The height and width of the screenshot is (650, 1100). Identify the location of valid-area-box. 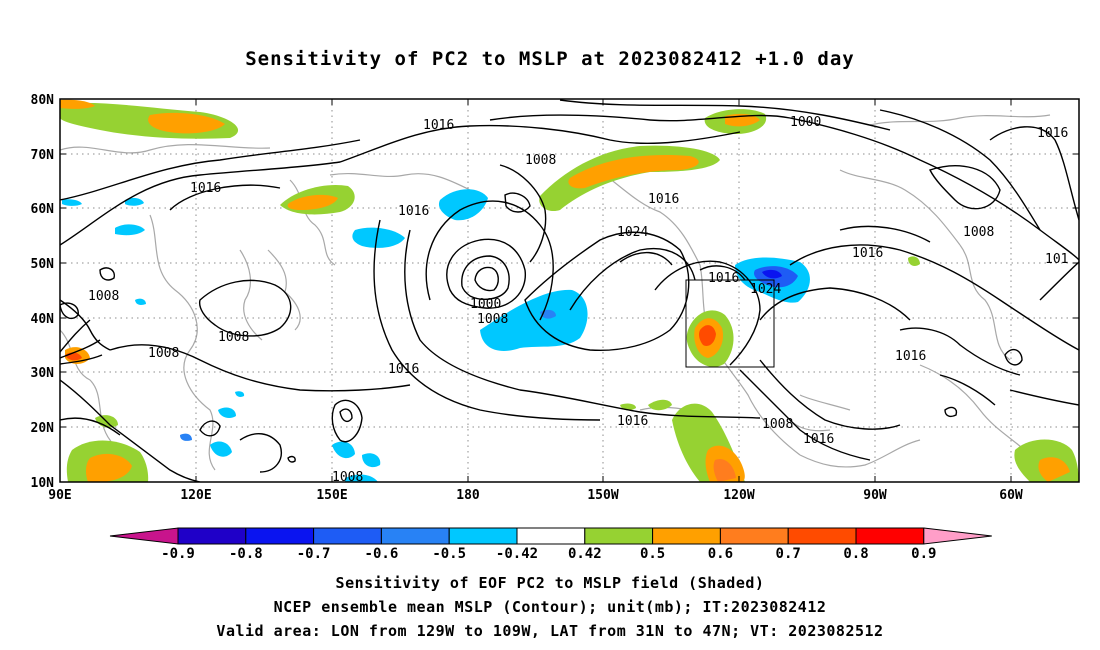
(730, 323).